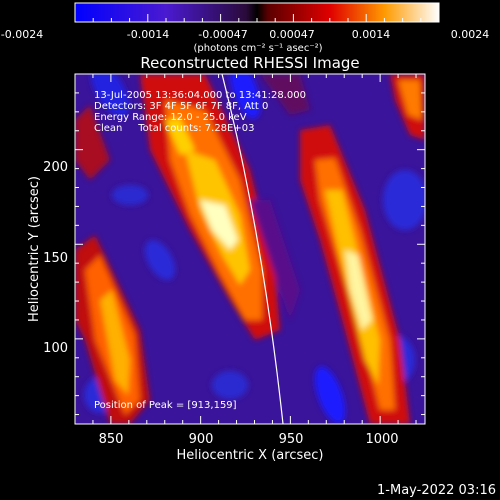 This screenshot has height=500, width=500. What do you see at coordinates (165, 405) in the screenshot?
I see `peak-position: Position of Peak = [913,159]` at bounding box center [165, 405].